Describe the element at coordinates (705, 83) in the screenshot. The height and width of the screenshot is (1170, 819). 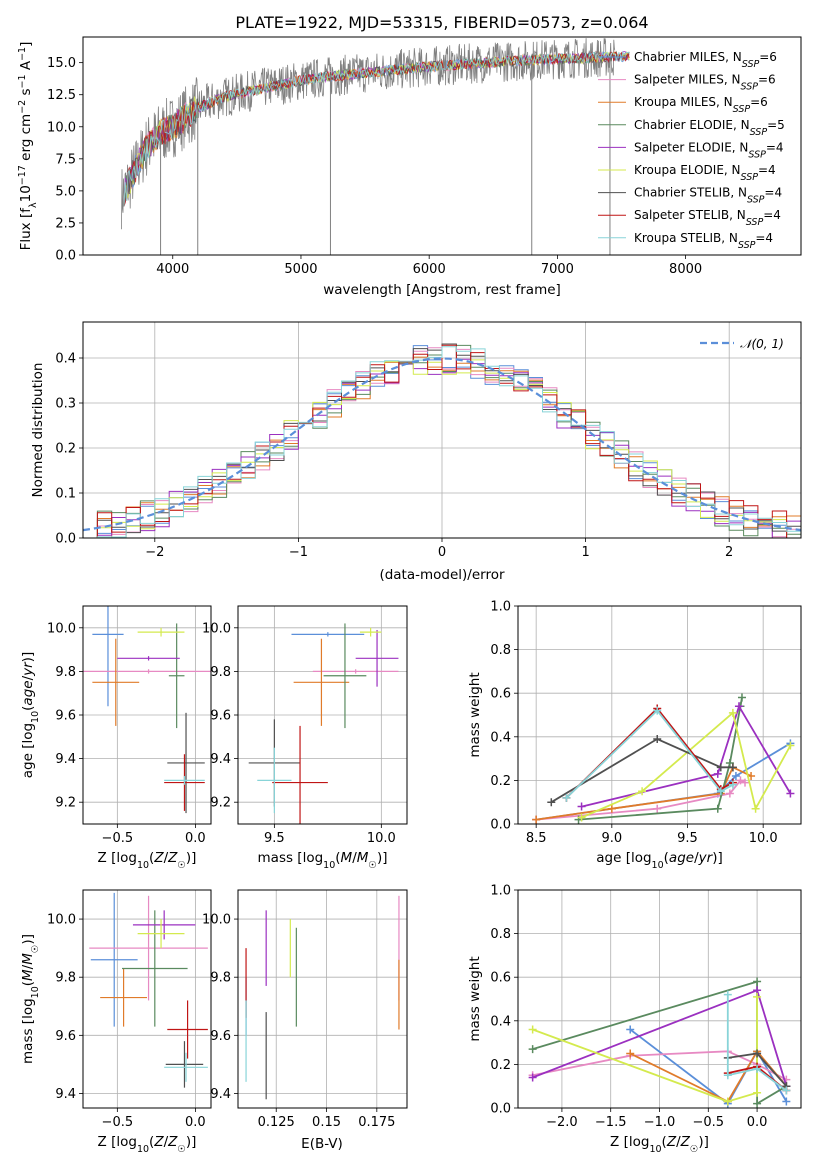
I see `legend-label: Salpeter MILES, NSSP=6` at that location.